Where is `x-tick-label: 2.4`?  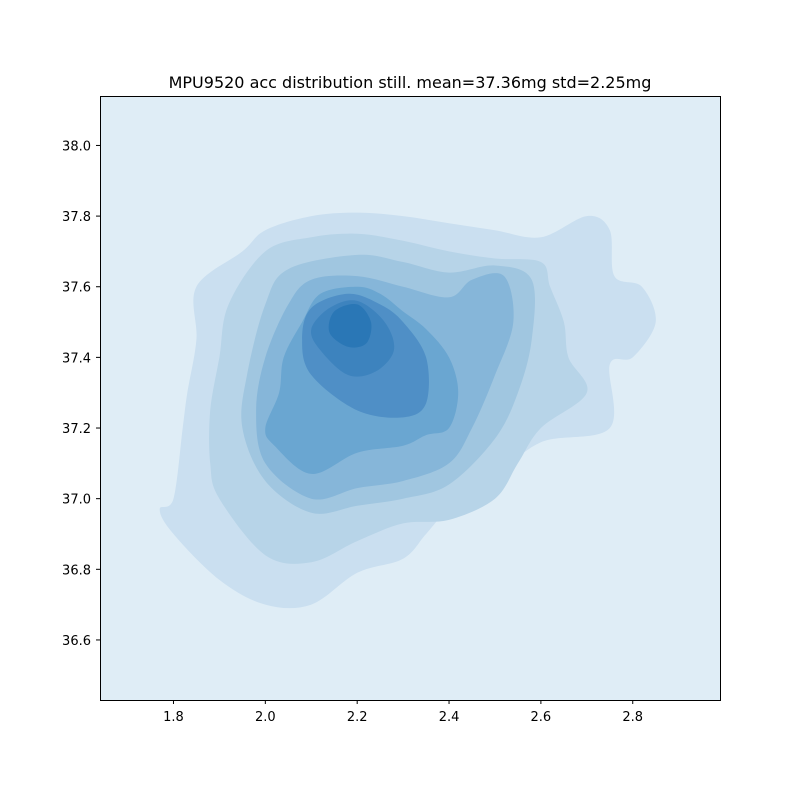 x-tick-label: 2.4 is located at coordinates (449, 717).